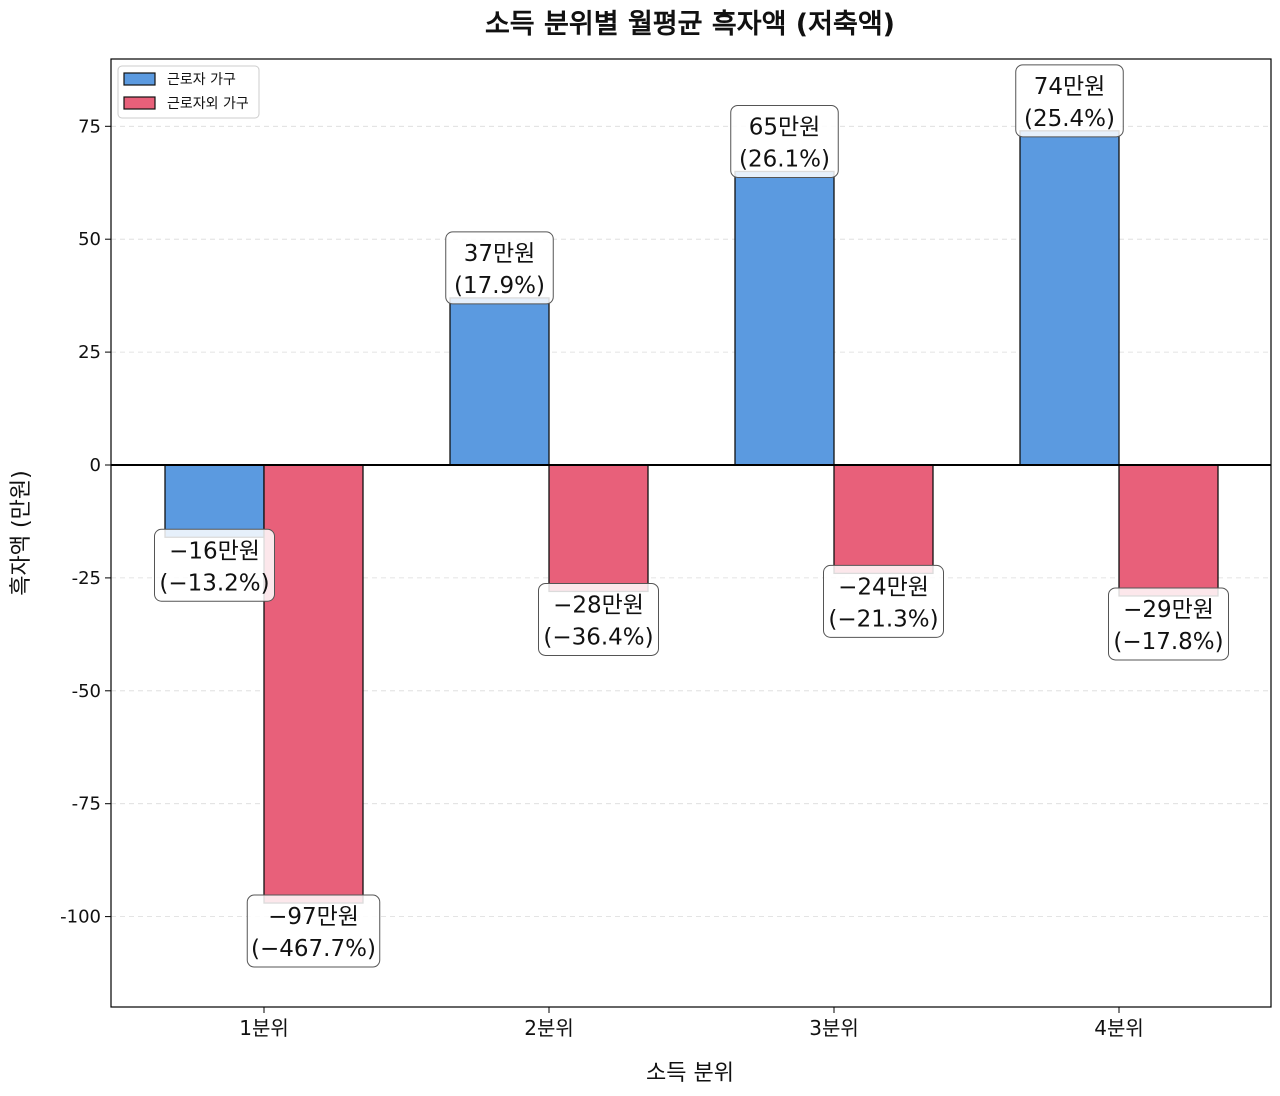 The image size is (1280, 1096). Describe the element at coordinates (95, 465) in the screenshot. I see `y-tick-label: 0` at that location.